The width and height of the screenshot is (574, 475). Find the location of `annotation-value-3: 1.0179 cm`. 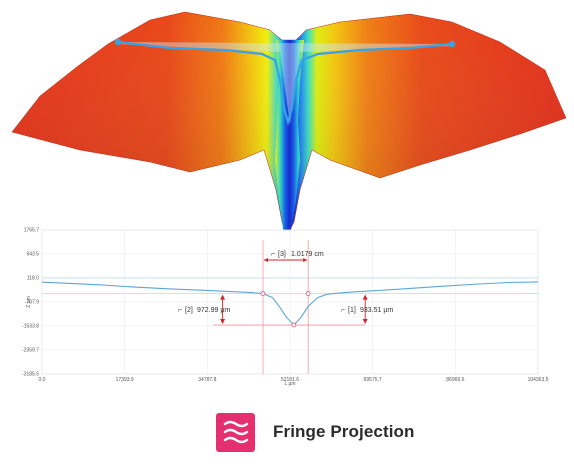

annotation-value-3: 1.0179 cm is located at coordinates (307, 254).